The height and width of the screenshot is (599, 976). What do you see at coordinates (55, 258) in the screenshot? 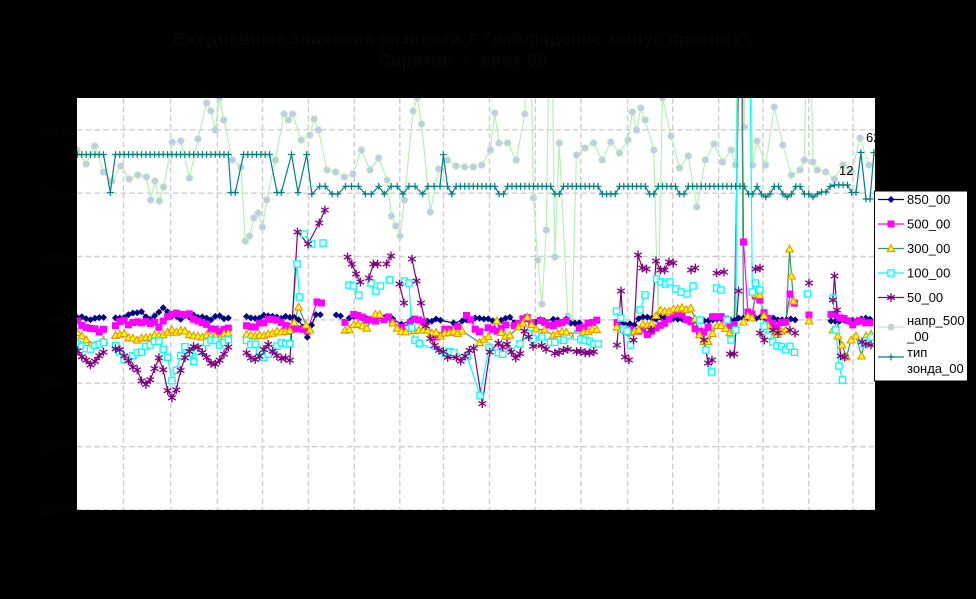
I see `svg-text: 10,00` at bounding box center [55, 258].